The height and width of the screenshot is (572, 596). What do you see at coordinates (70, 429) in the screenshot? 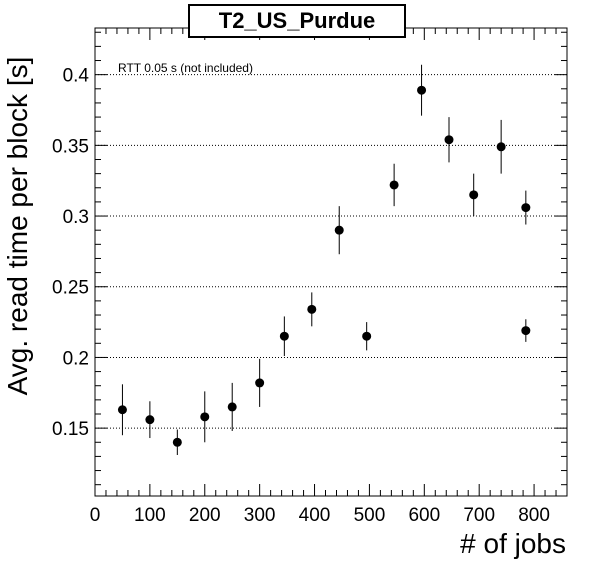
I see `y-tick-label: 0.15` at bounding box center [70, 429].